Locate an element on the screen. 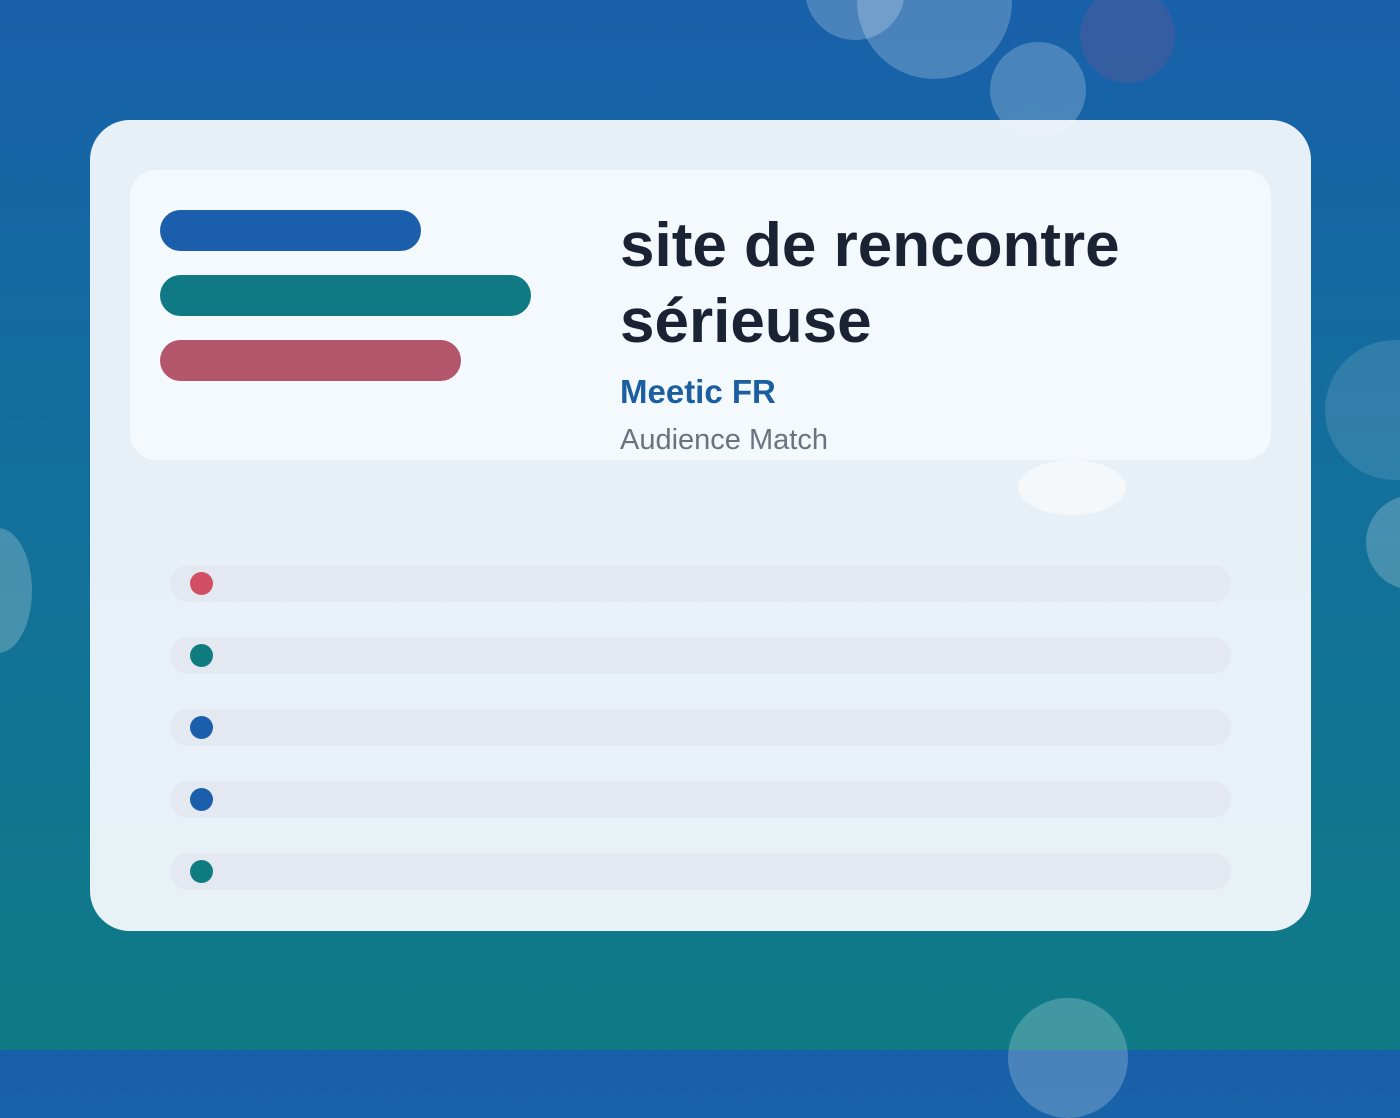 The width and height of the screenshot is (1400, 1118). card-glow is located at coordinates (1072, 487).